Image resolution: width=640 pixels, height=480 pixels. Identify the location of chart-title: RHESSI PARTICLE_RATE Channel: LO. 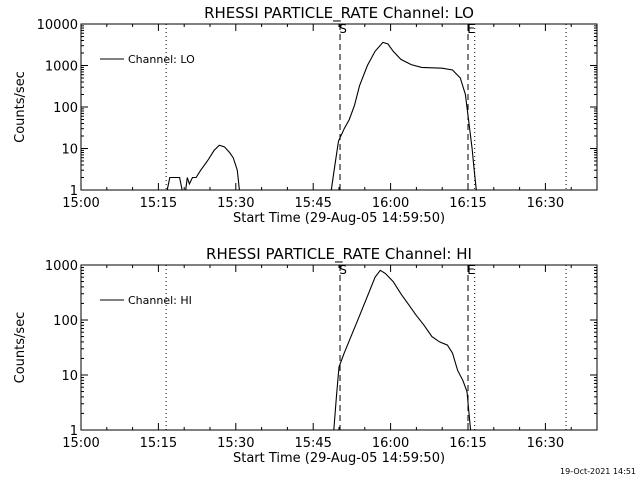
(339, 13).